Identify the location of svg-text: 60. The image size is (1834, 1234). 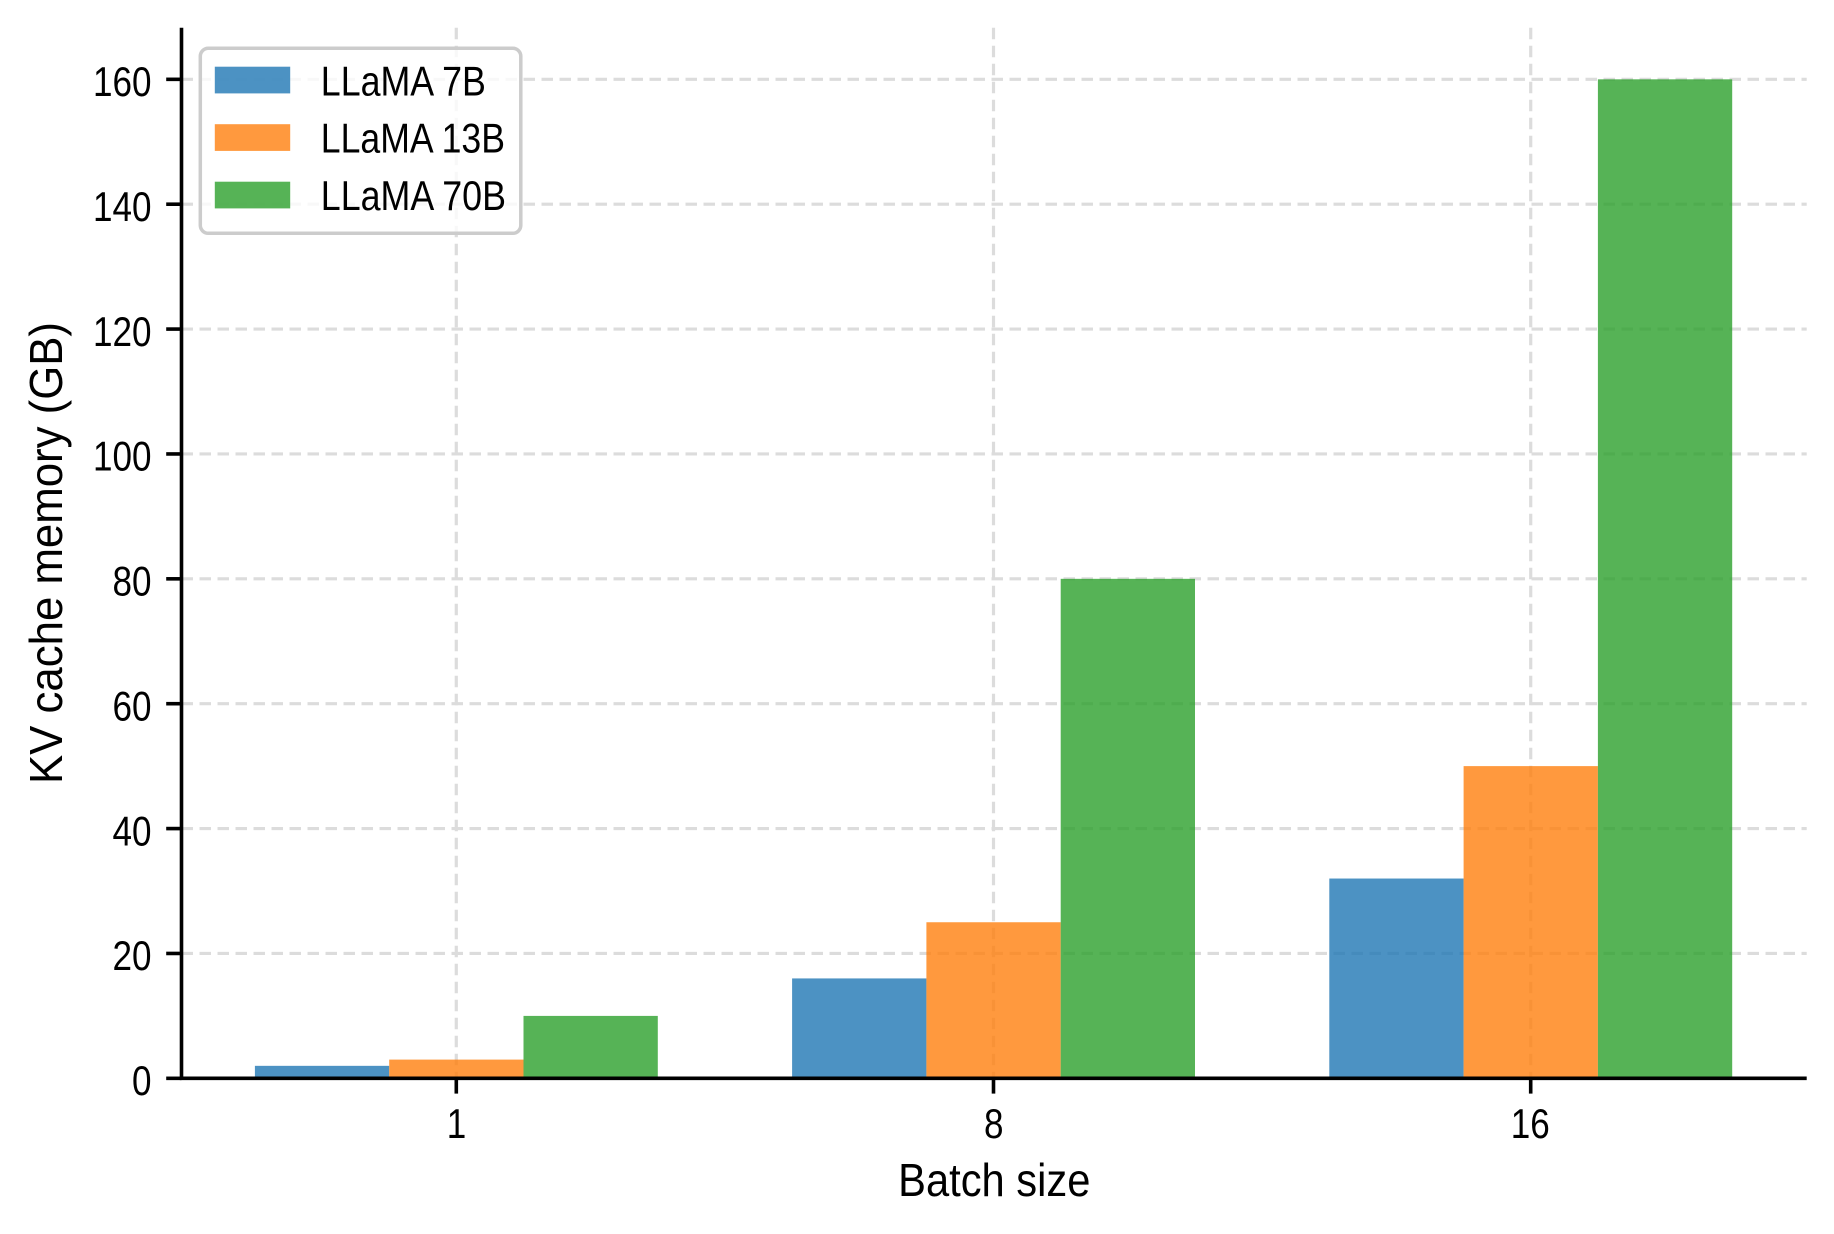
(132, 706).